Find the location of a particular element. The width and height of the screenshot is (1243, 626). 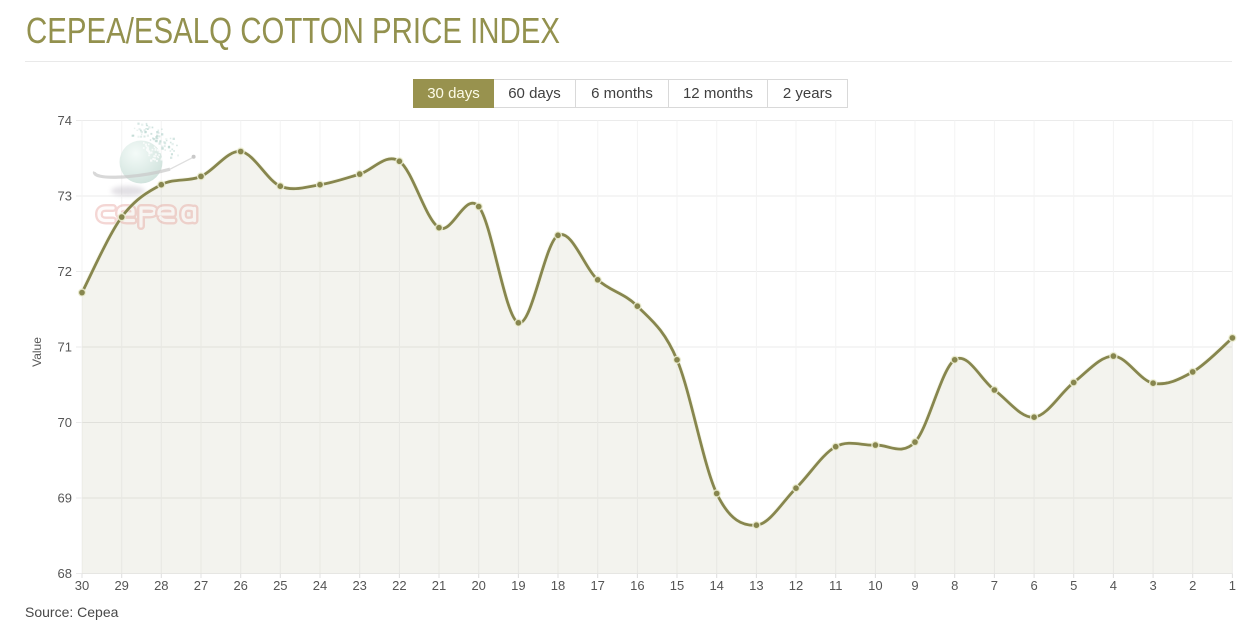

svg-text: 12 is located at coordinates (796, 585).